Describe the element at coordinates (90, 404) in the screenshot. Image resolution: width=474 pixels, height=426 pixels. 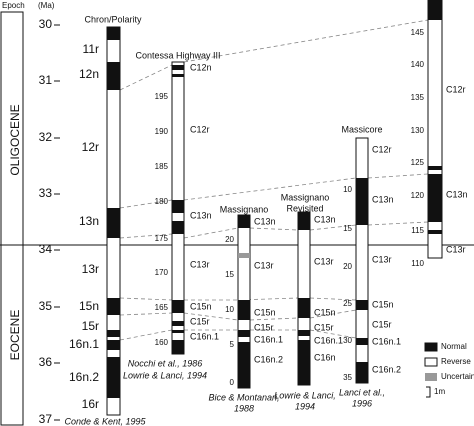
I see `chron-label: 16r` at that location.